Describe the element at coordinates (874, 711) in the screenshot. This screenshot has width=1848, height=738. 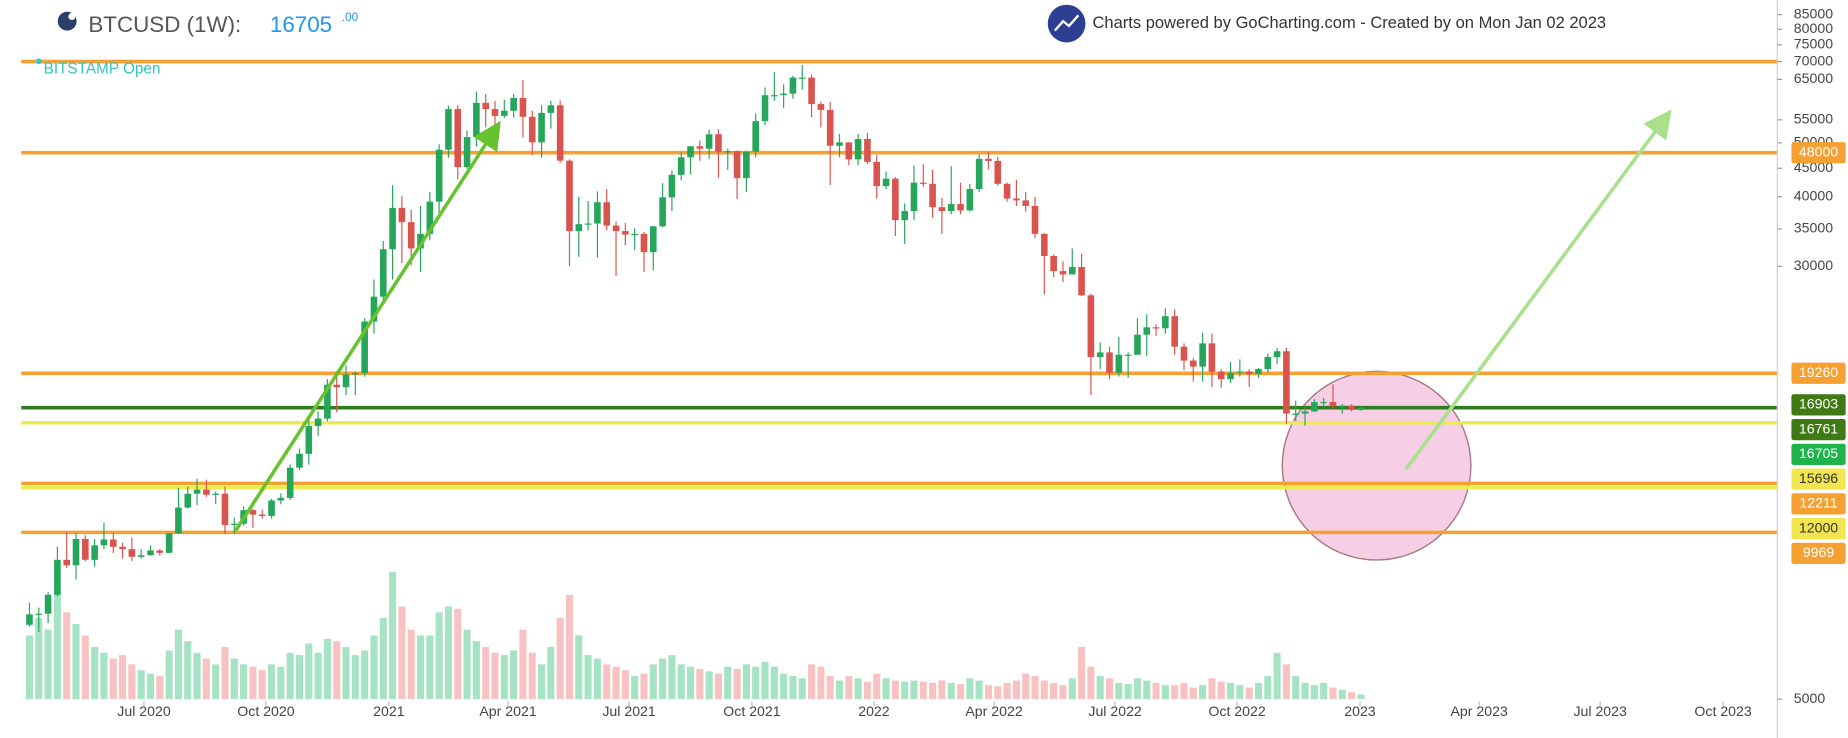
I see `x-tick-label: 2022` at that location.